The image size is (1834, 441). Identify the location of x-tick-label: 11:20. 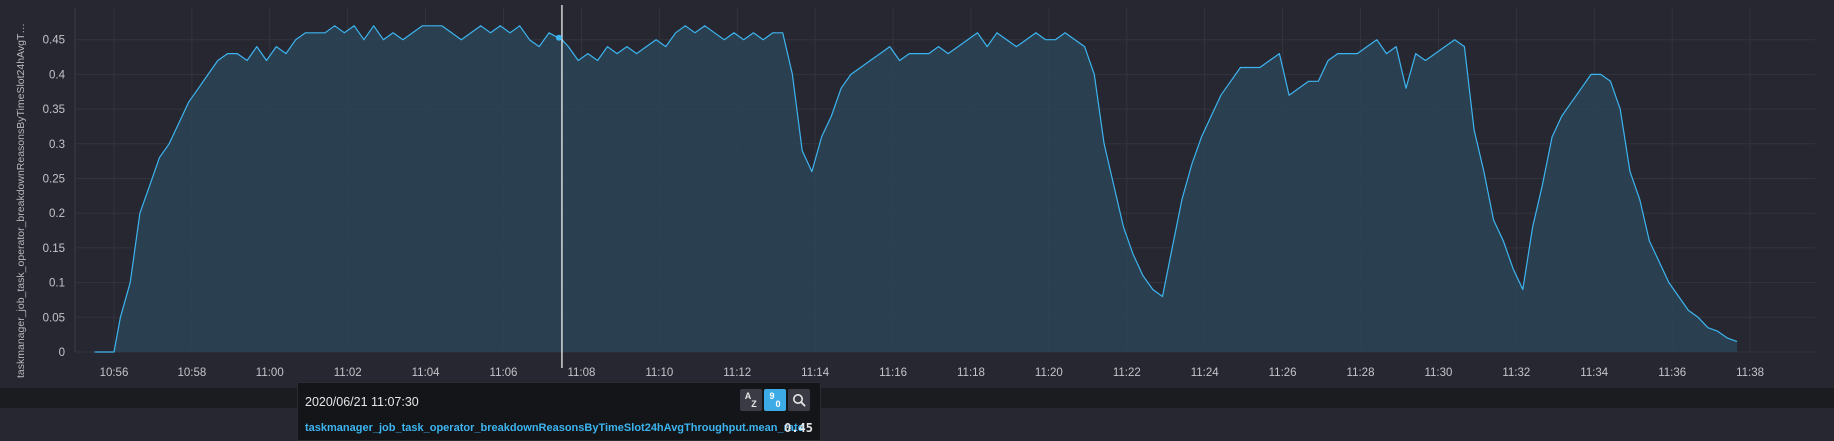
(1049, 373).